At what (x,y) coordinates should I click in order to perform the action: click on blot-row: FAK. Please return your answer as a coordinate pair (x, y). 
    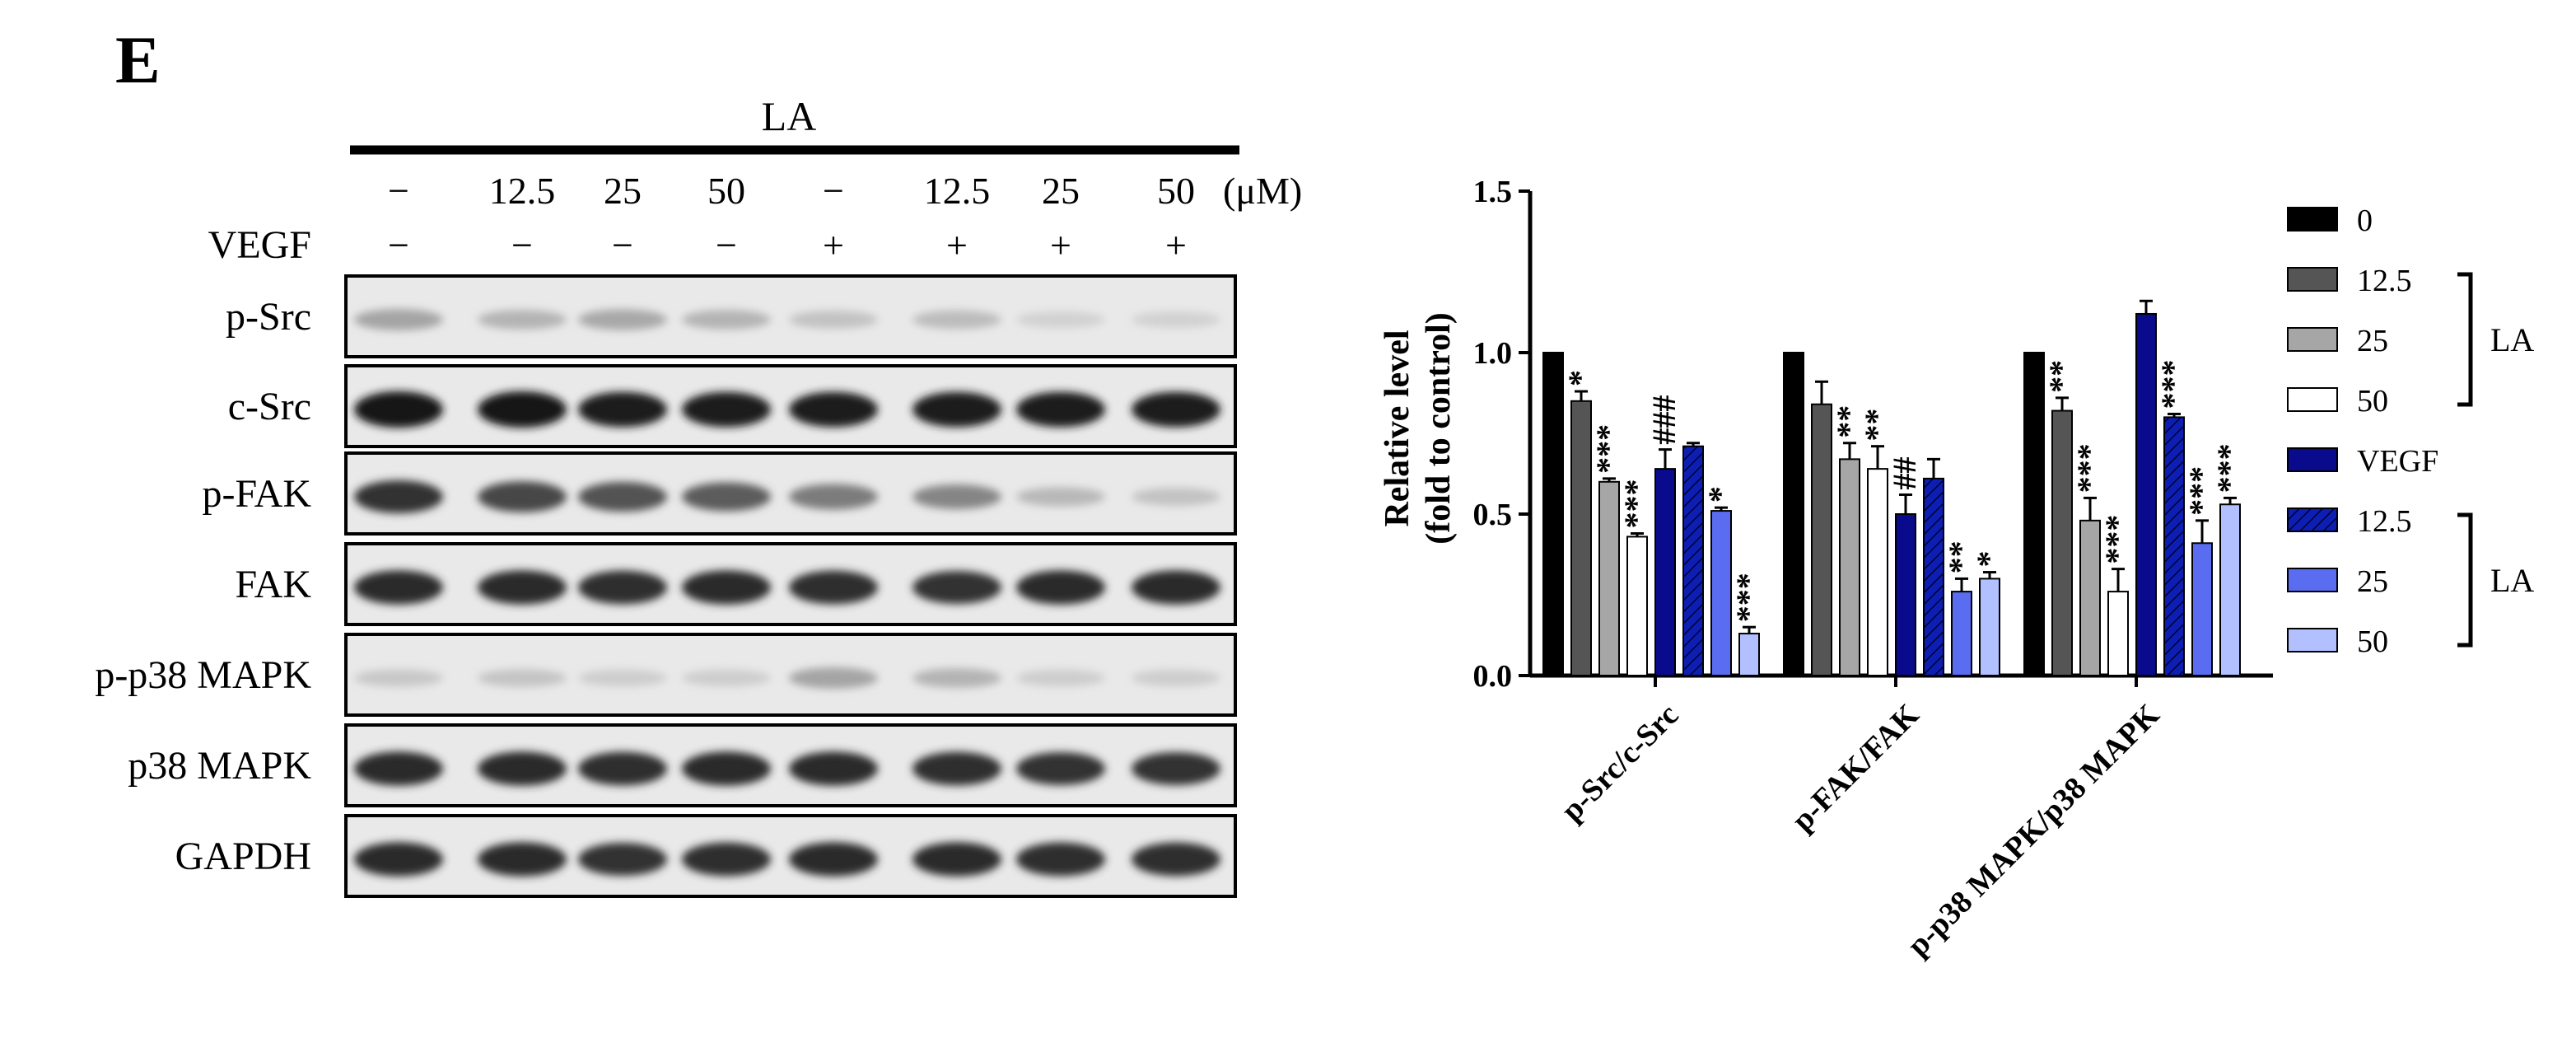
    Looking at the image, I should click on (736, 584).